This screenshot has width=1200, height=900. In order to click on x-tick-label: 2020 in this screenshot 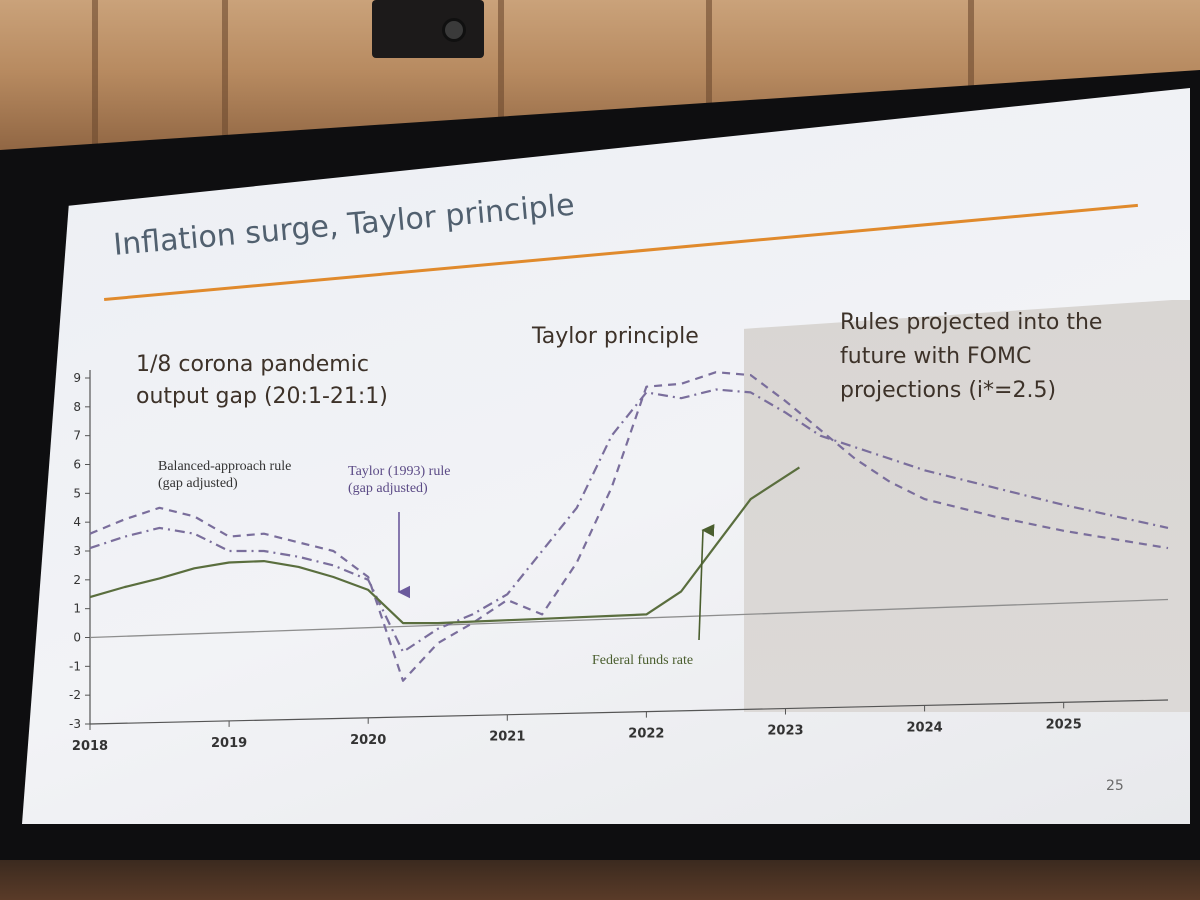, I will do `click(368, 740)`.